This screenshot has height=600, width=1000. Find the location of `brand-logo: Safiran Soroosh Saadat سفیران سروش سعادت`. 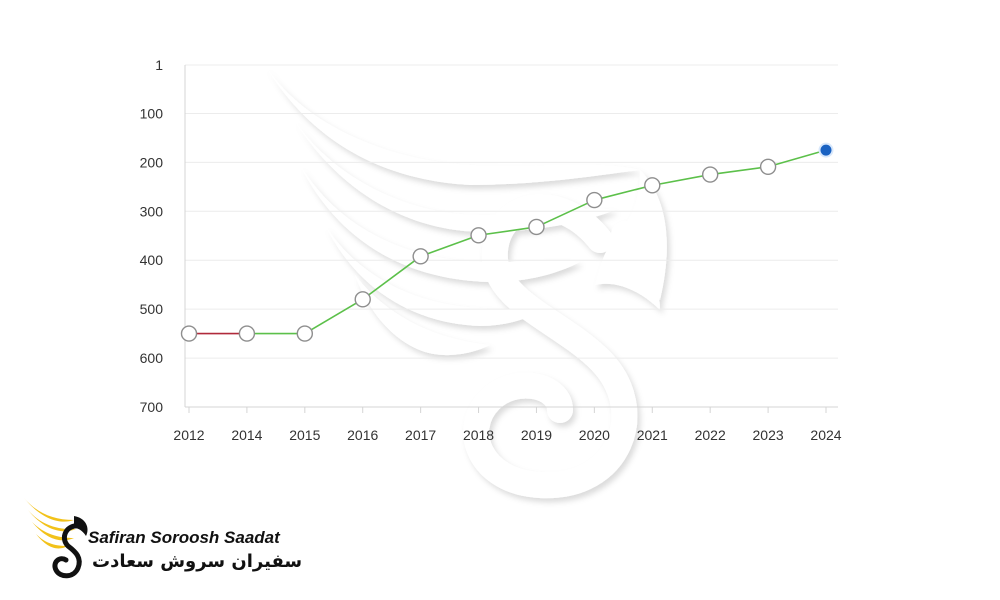

brand-logo: Safiran Soroosh Saadat سفیران سروش سعادت is located at coordinates (162, 539).